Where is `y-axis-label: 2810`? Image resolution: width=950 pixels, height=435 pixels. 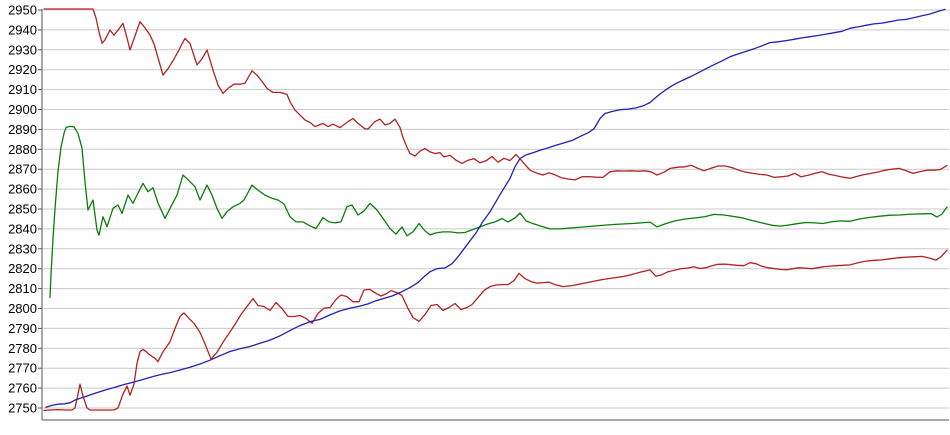
y-axis-label: 2810 is located at coordinates (22, 288).